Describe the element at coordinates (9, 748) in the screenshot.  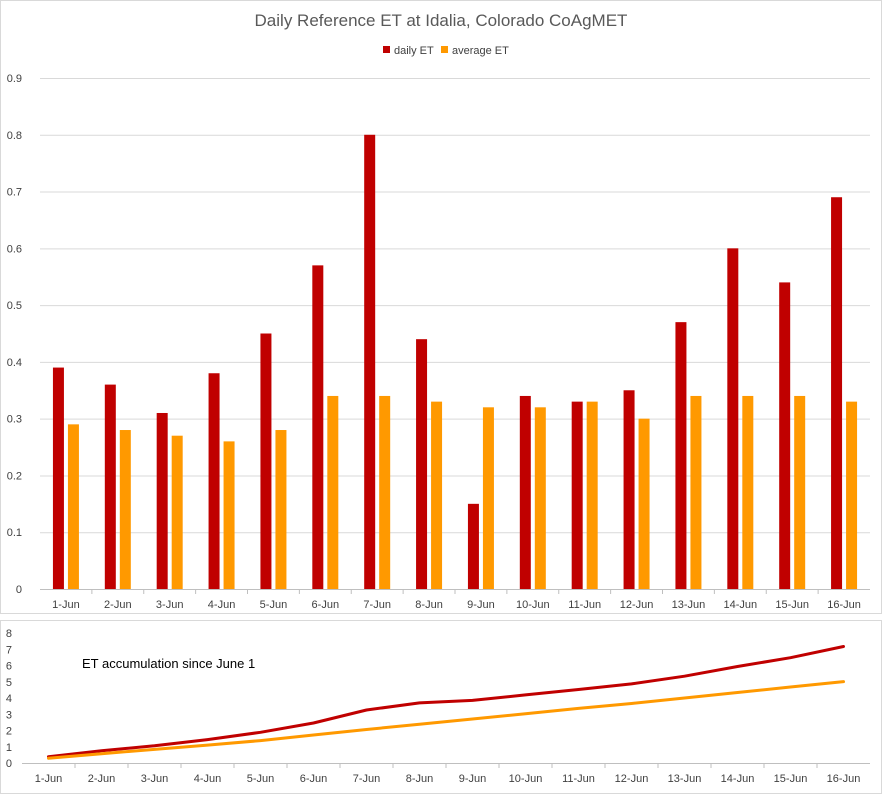
I see `line-chart-y-tick-label: 1` at that location.